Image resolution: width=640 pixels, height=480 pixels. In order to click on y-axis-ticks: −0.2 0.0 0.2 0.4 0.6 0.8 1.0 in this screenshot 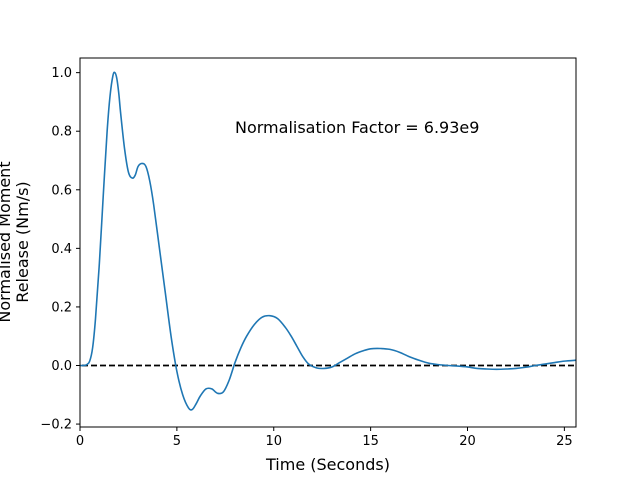, I will do `click(60, 249)`.